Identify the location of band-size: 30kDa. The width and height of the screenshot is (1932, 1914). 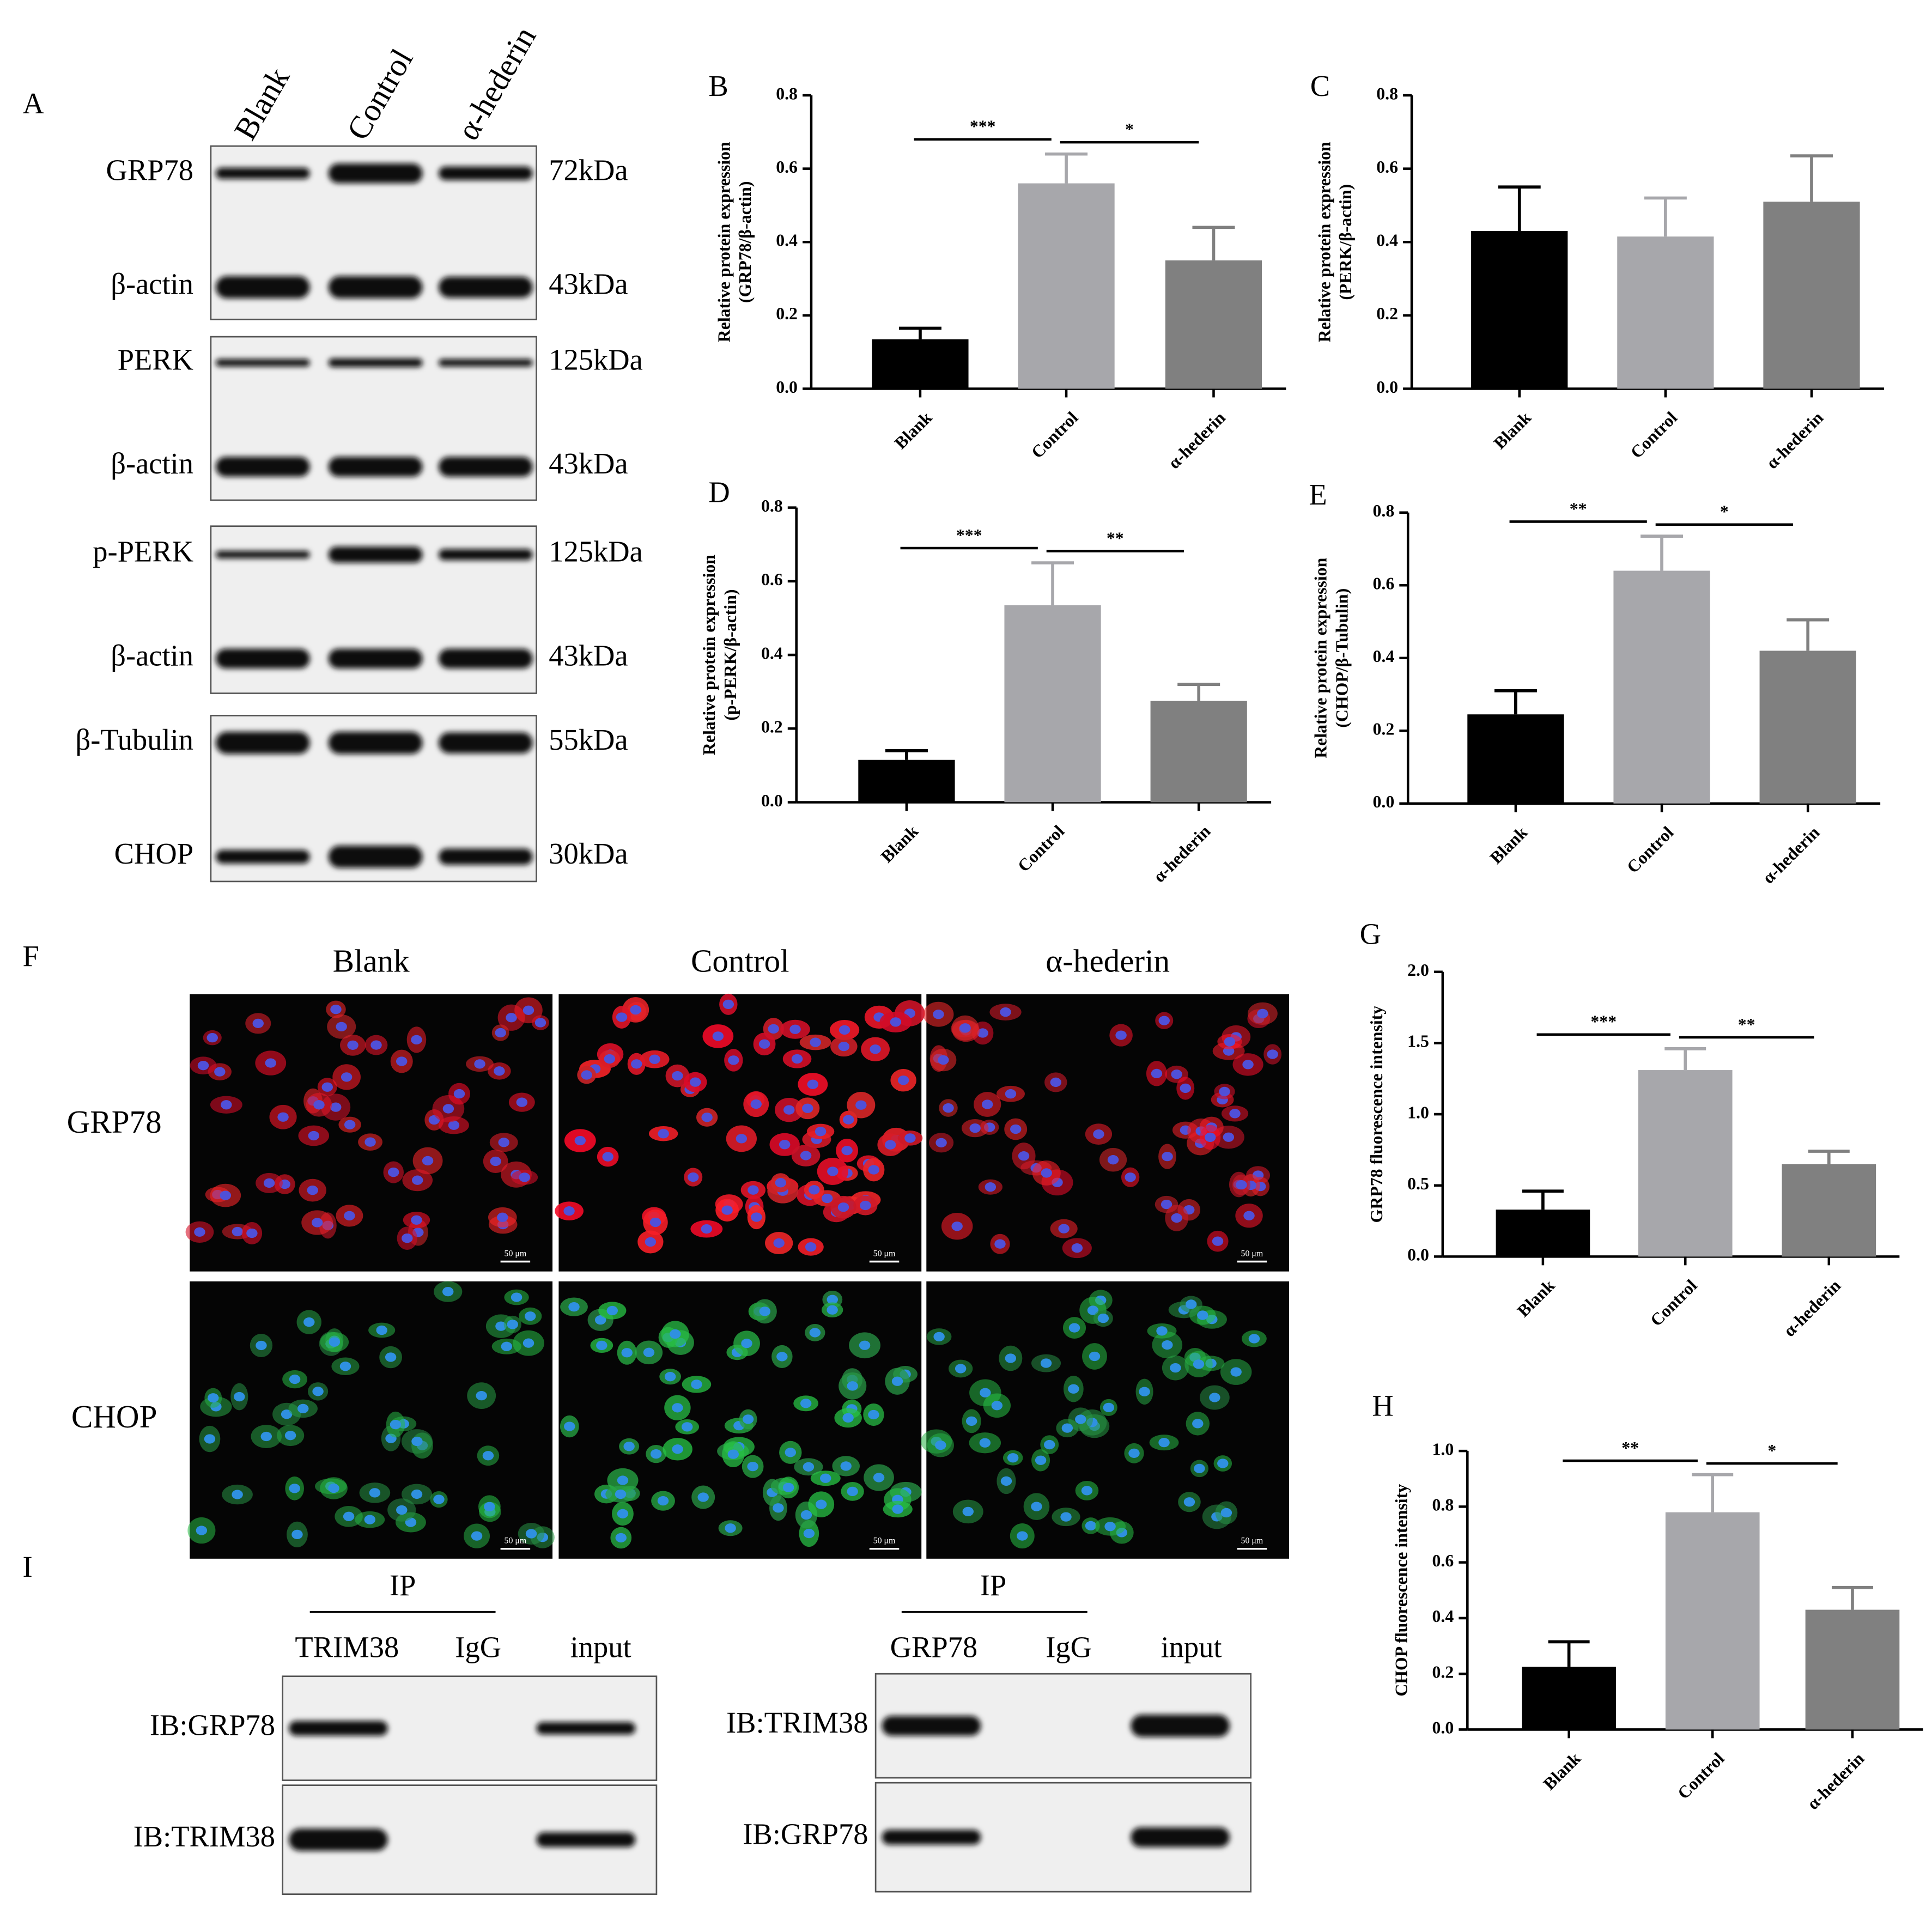
(588, 854).